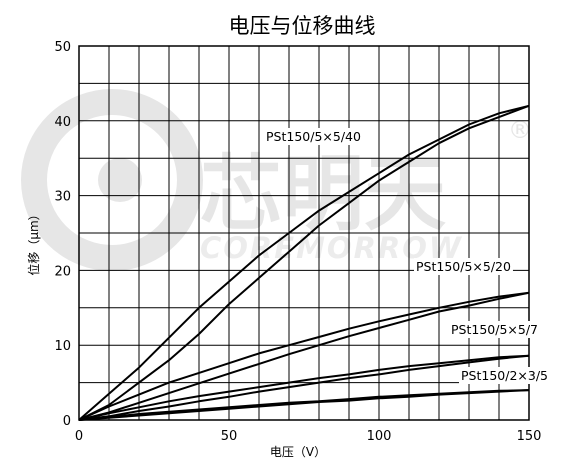 This screenshot has width=565, height=466. I want to click on series-label-4: PSt150/2×3/5, so click(504, 375).